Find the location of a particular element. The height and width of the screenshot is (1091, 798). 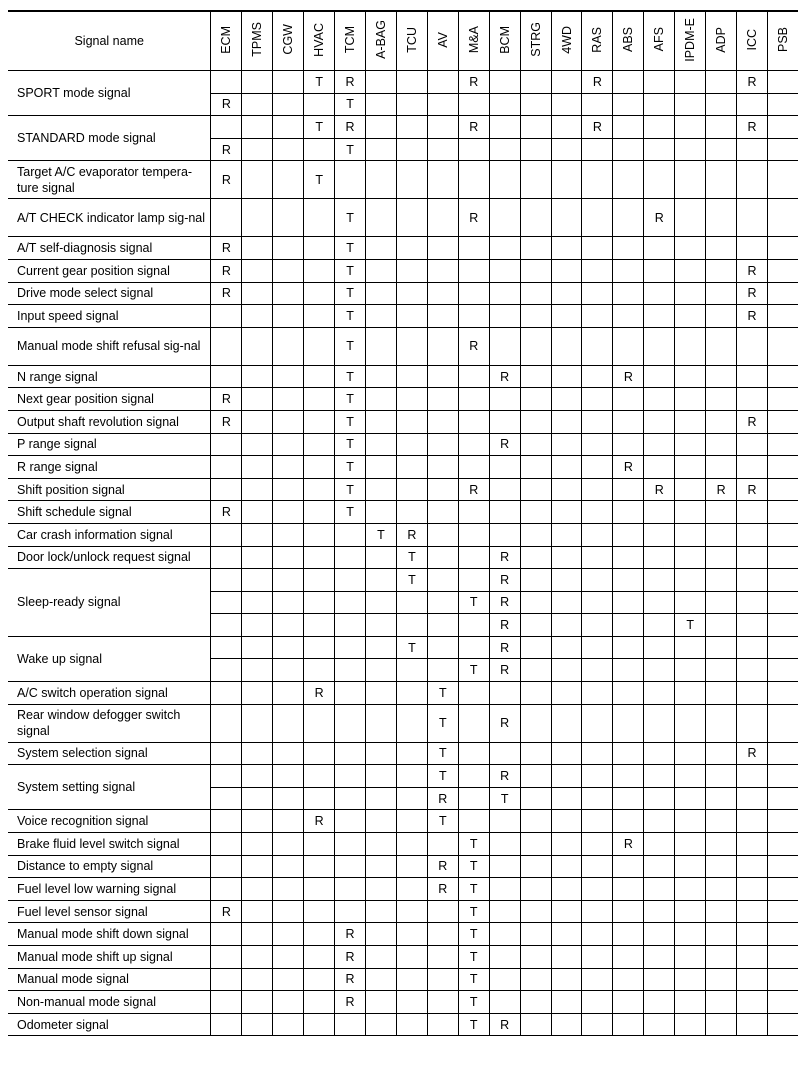

cell-ipdm-e is located at coordinates (690, 180).